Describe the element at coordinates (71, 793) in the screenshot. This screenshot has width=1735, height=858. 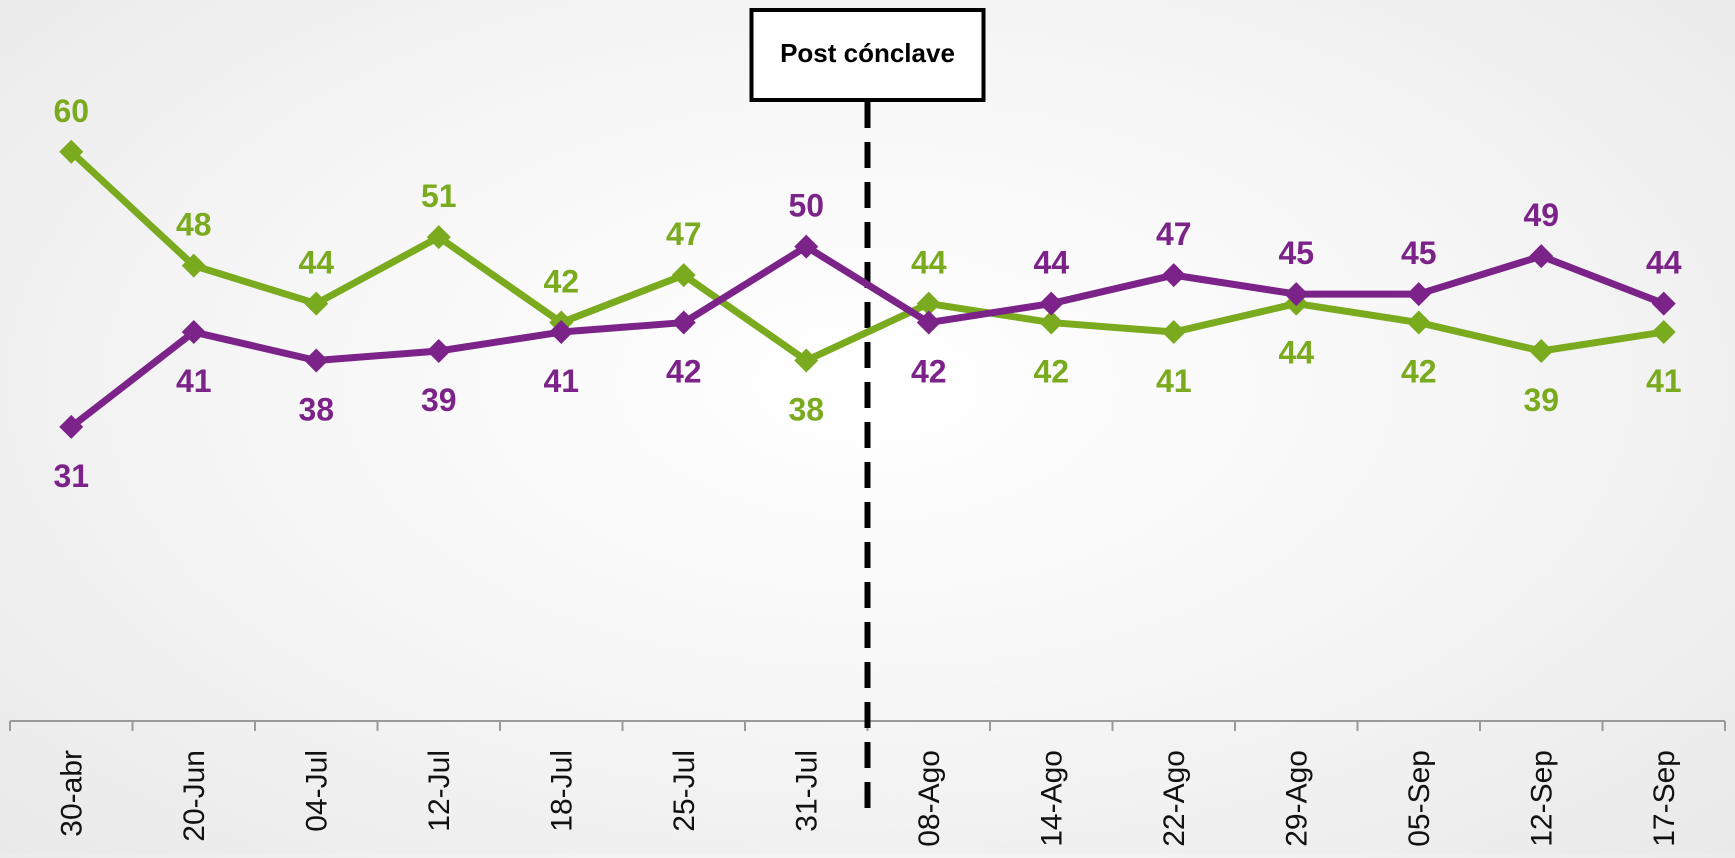
I see `x-tick-label: 30-abr` at that location.